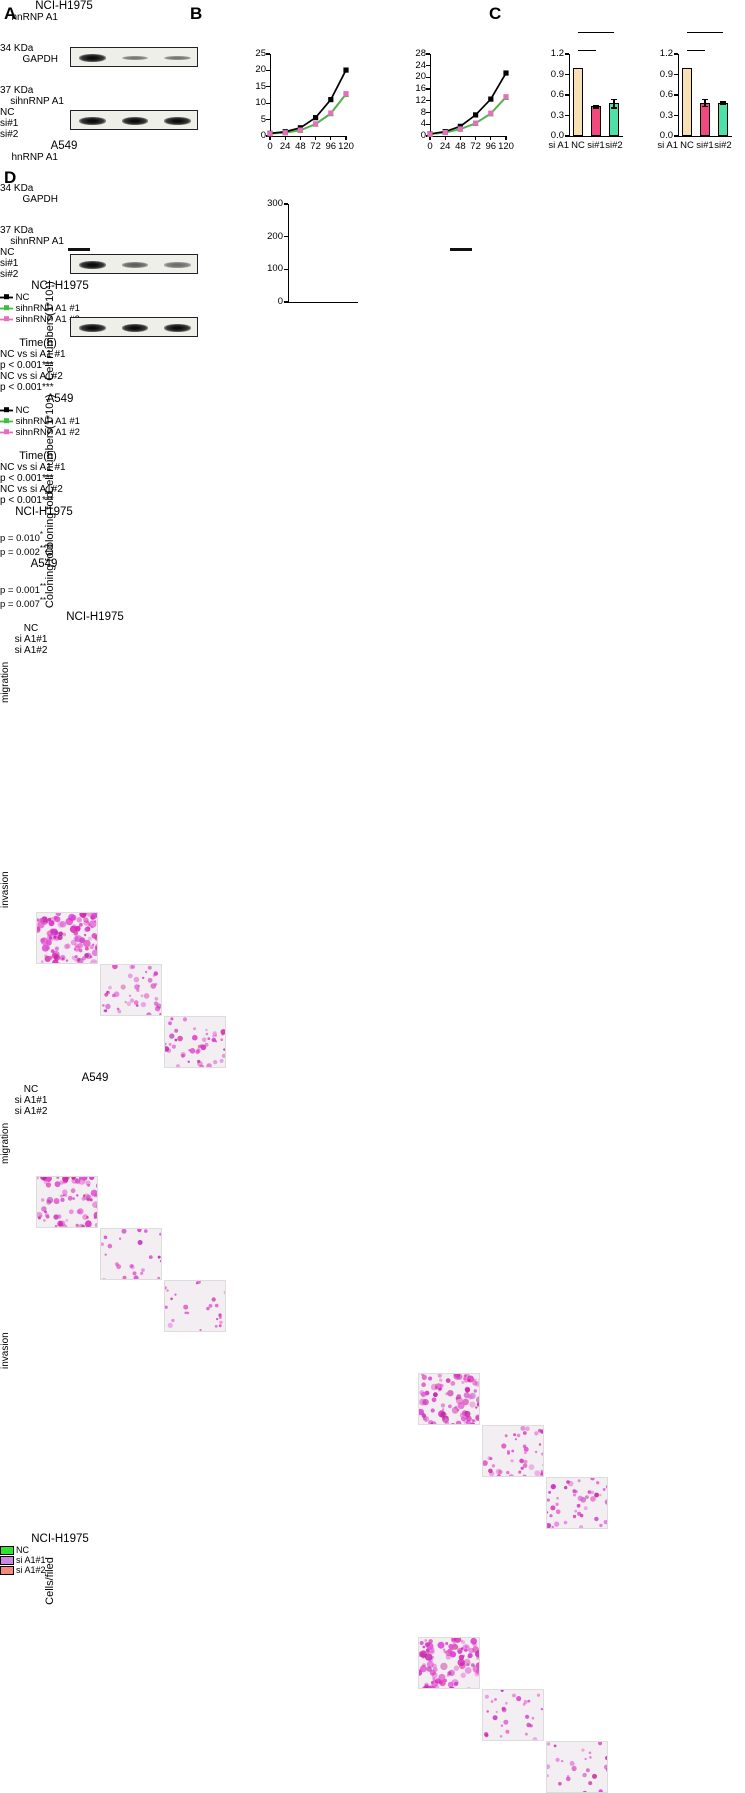 This screenshot has height=1793, width=745. I want to click on chart-legend-item-D0-0: NC, so click(372, 1550).